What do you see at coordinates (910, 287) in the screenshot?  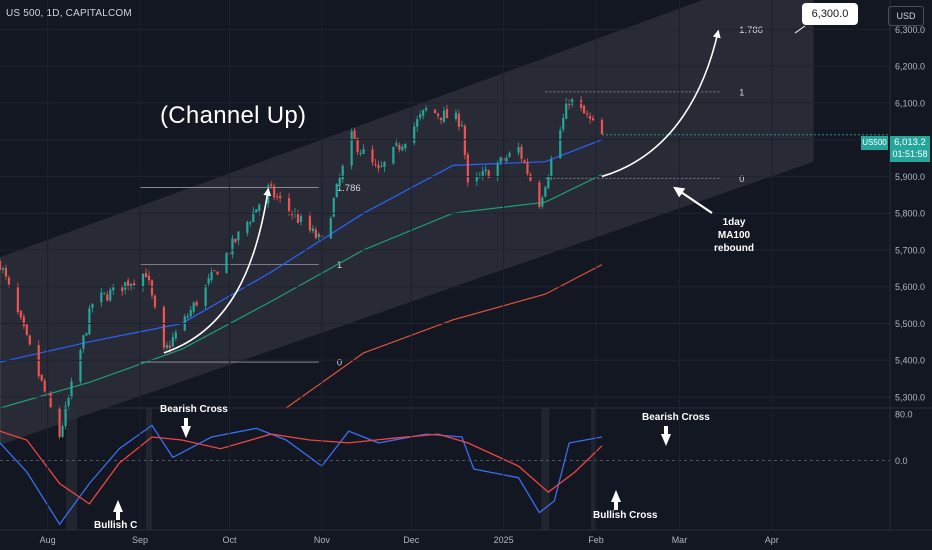 I see `price-tick-label: 5,600.0` at bounding box center [910, 287].